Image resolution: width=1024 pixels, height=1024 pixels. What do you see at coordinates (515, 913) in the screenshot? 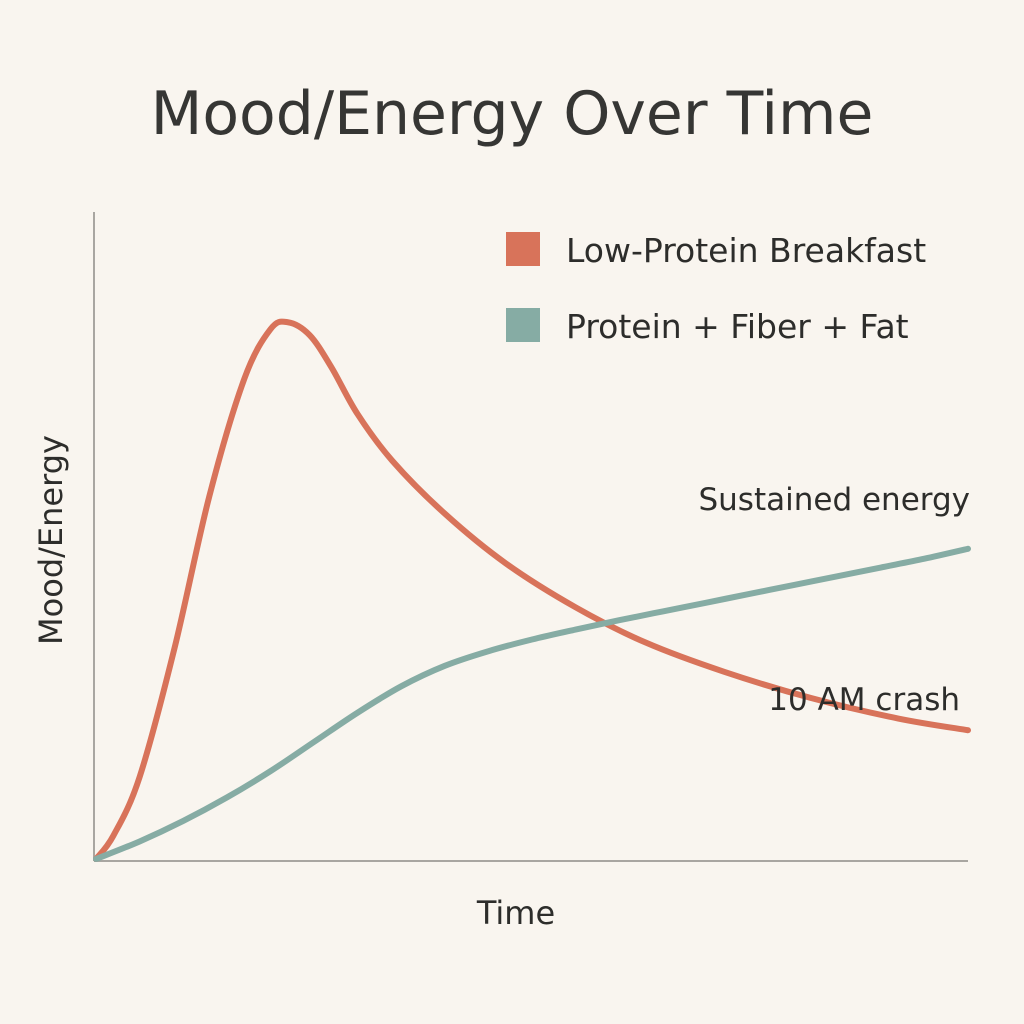
I see `x-axis-label: Time` at bounding box center [515, 913].